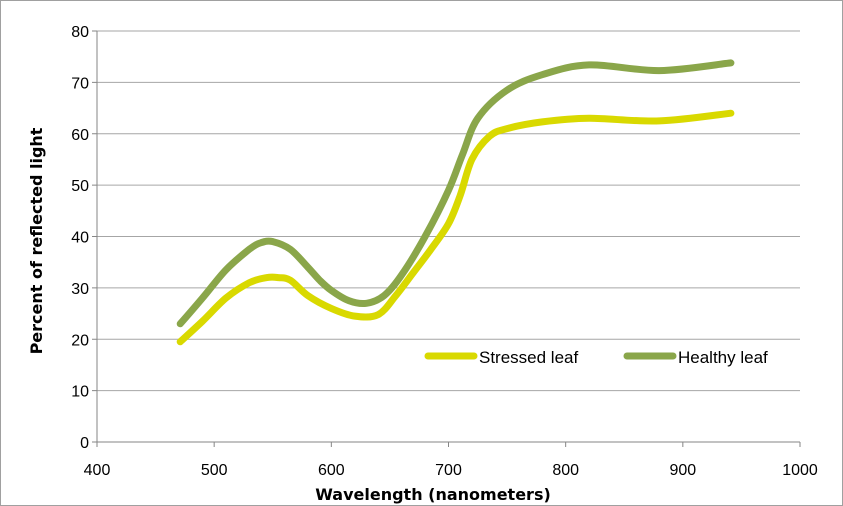 The image size is (843, 506). I want to click on x-tick-label-800: 800, so click(565, 470).